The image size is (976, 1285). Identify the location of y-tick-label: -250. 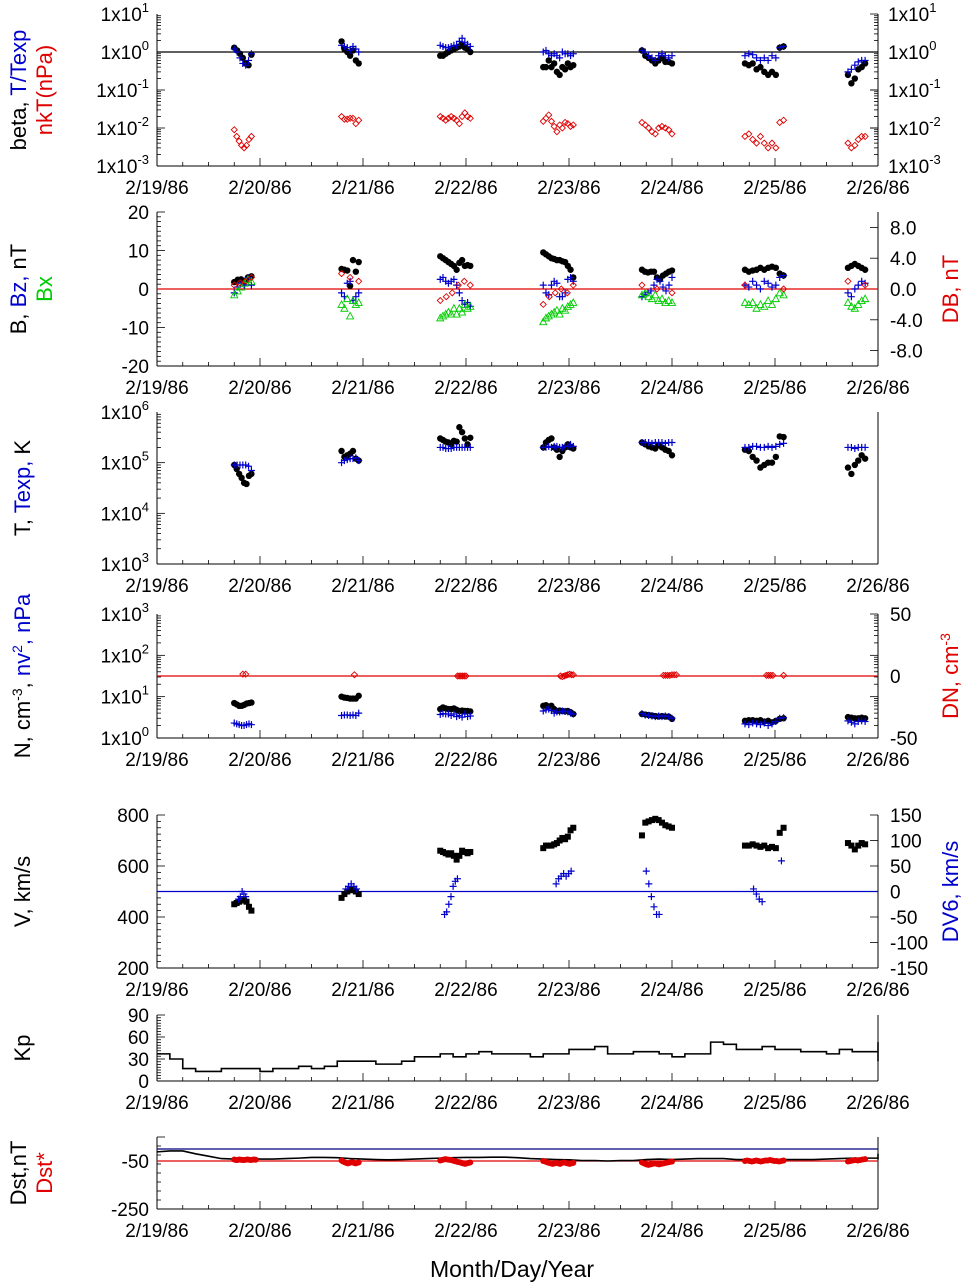
(130, 1210).